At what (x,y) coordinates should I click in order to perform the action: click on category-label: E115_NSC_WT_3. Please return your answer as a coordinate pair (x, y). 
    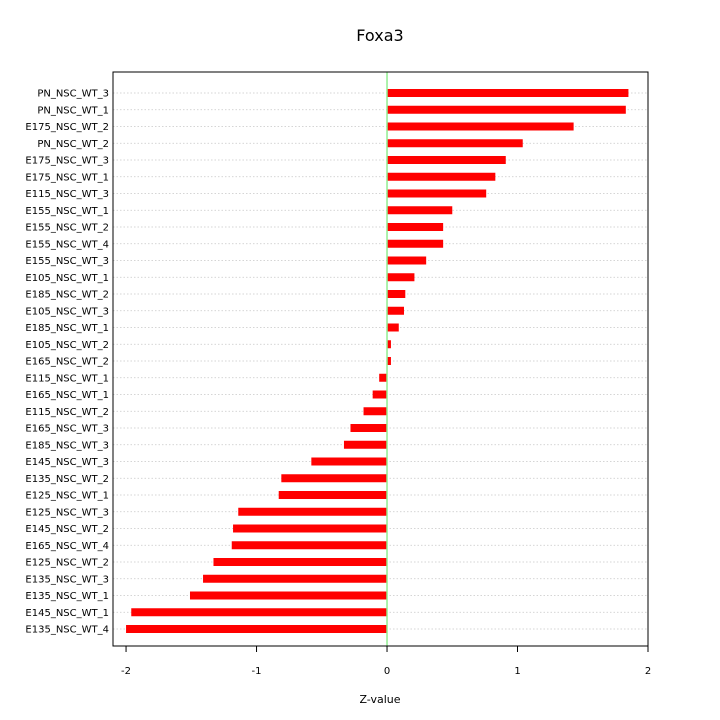
    Looking at the image, I should click on (67, 194).